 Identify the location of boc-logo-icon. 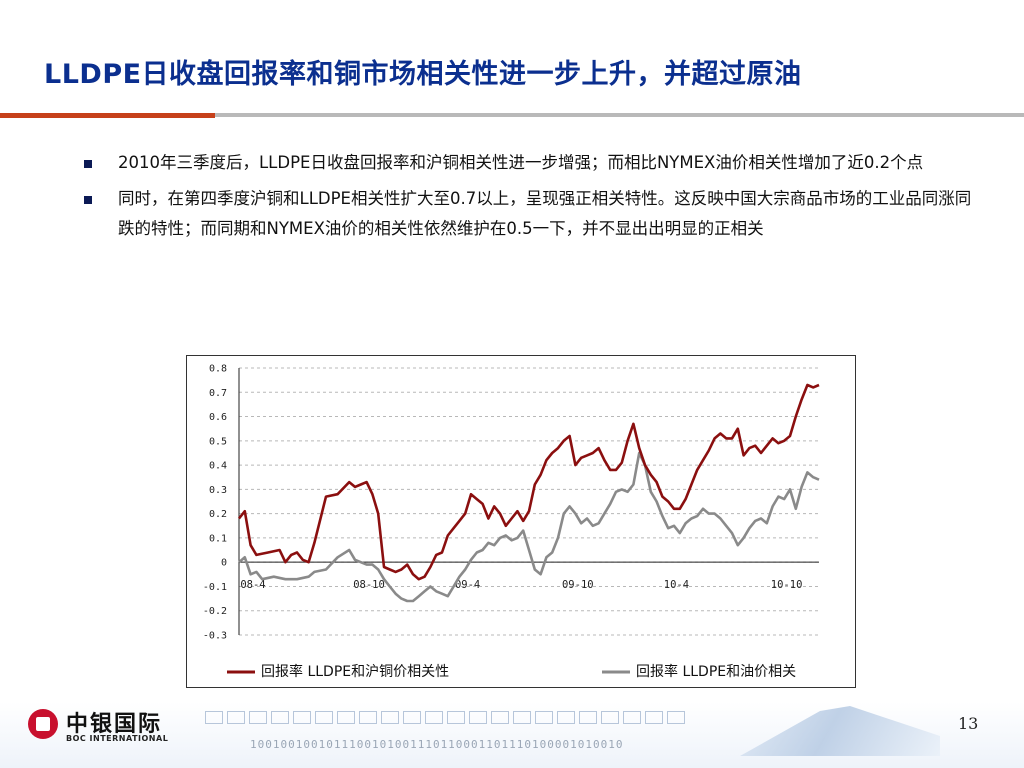
(43, 724).